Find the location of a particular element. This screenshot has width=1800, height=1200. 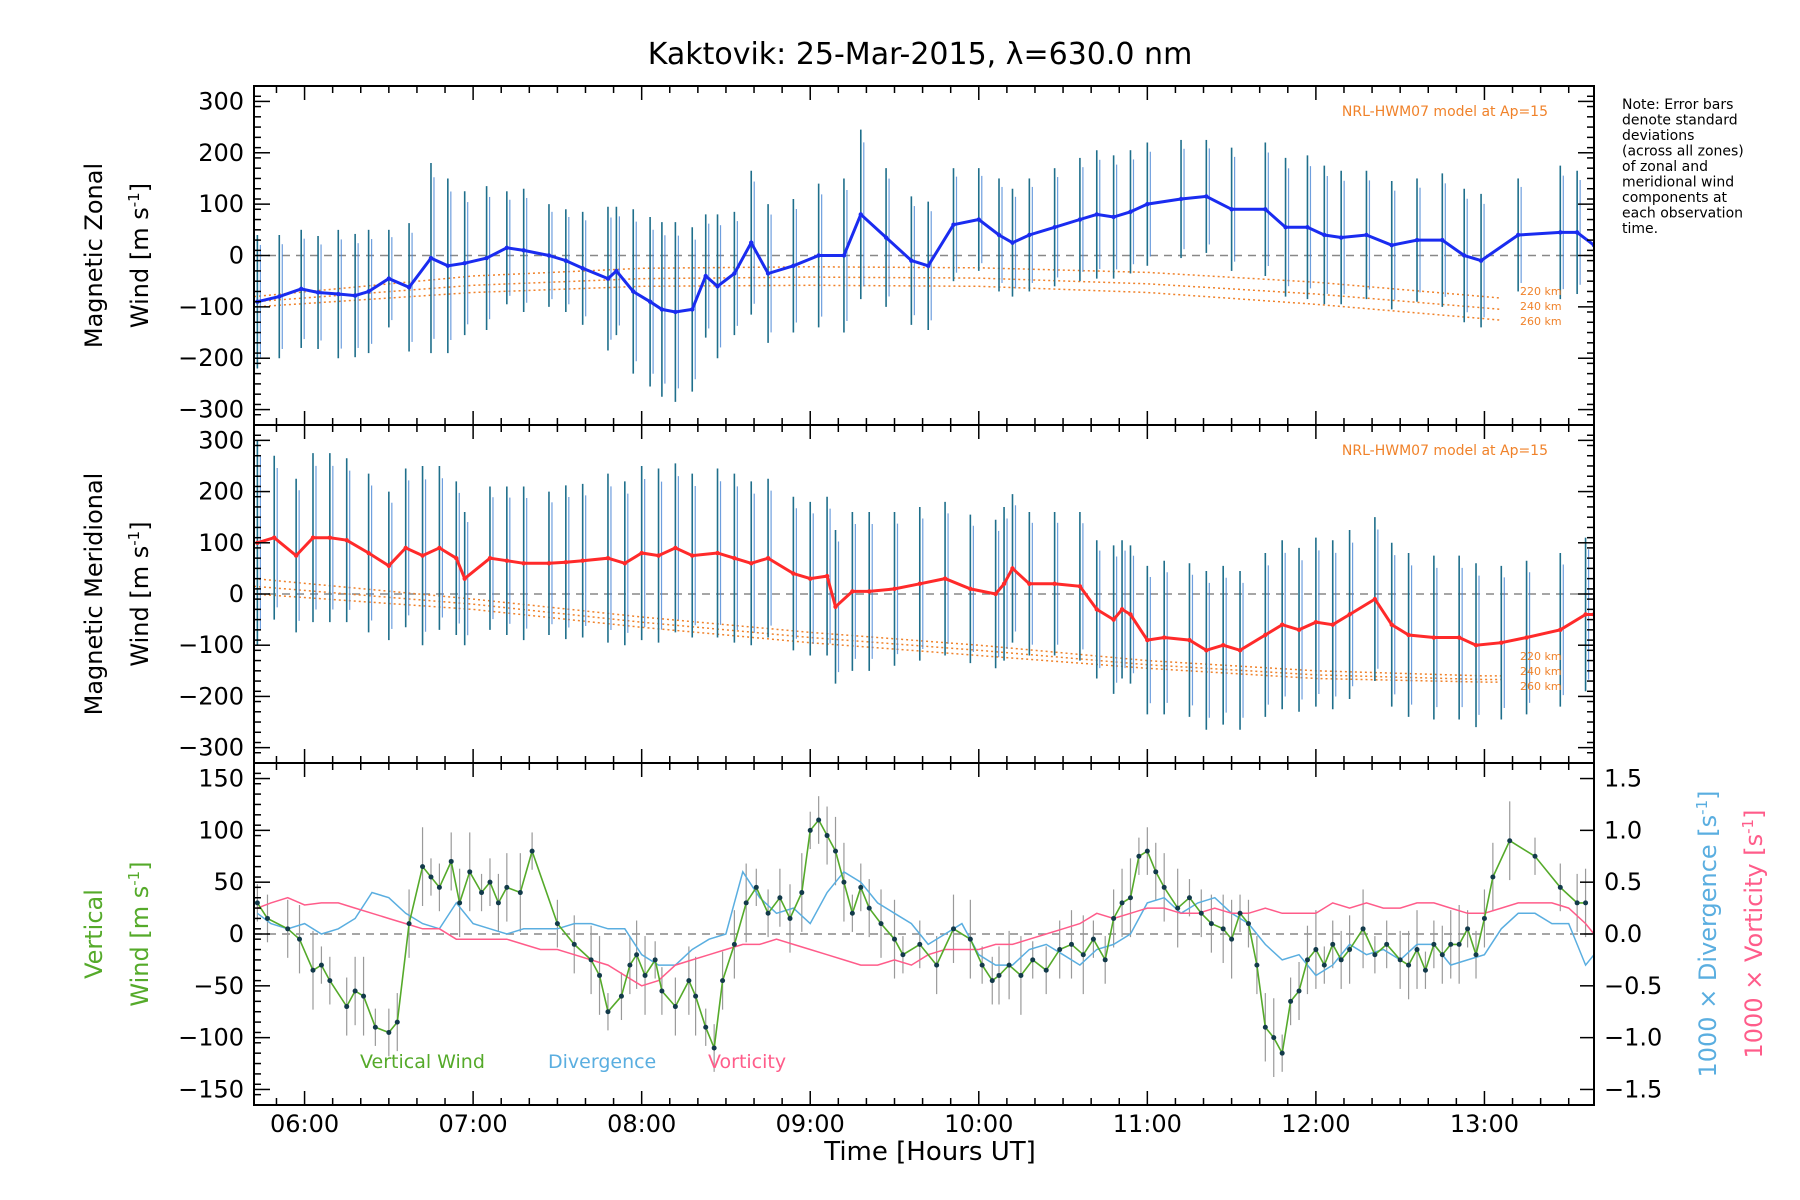

y-tick-label: 100 is located at coordinates (221, 830).